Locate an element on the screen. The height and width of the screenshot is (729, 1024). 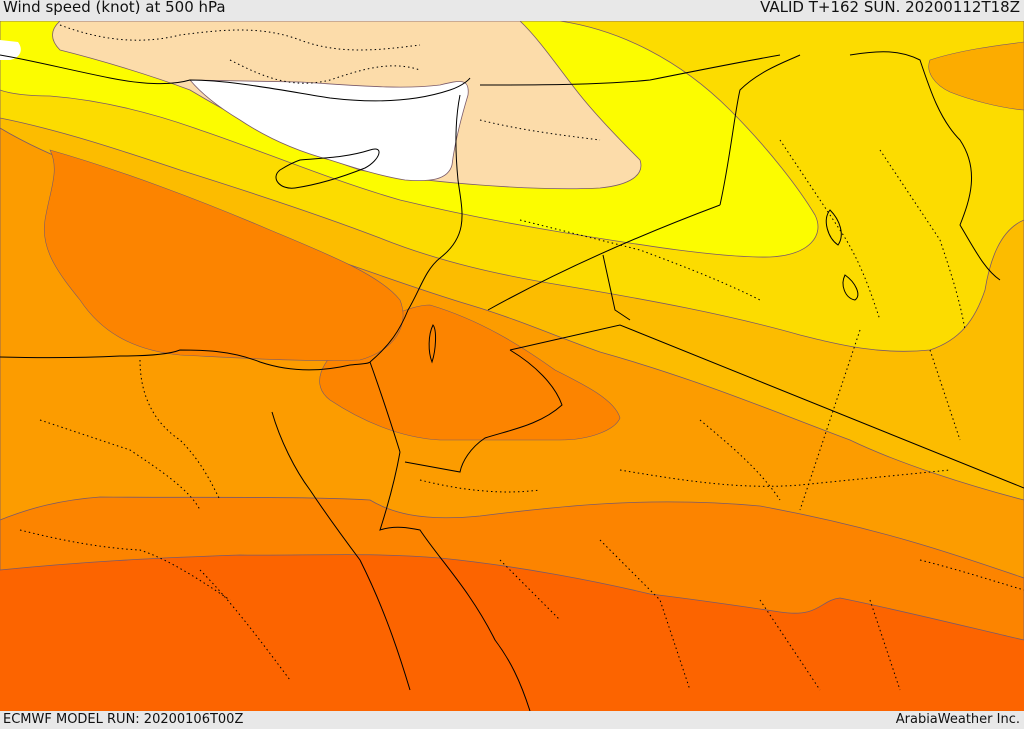
band-amber-ne is located at coordinates (976, 76).